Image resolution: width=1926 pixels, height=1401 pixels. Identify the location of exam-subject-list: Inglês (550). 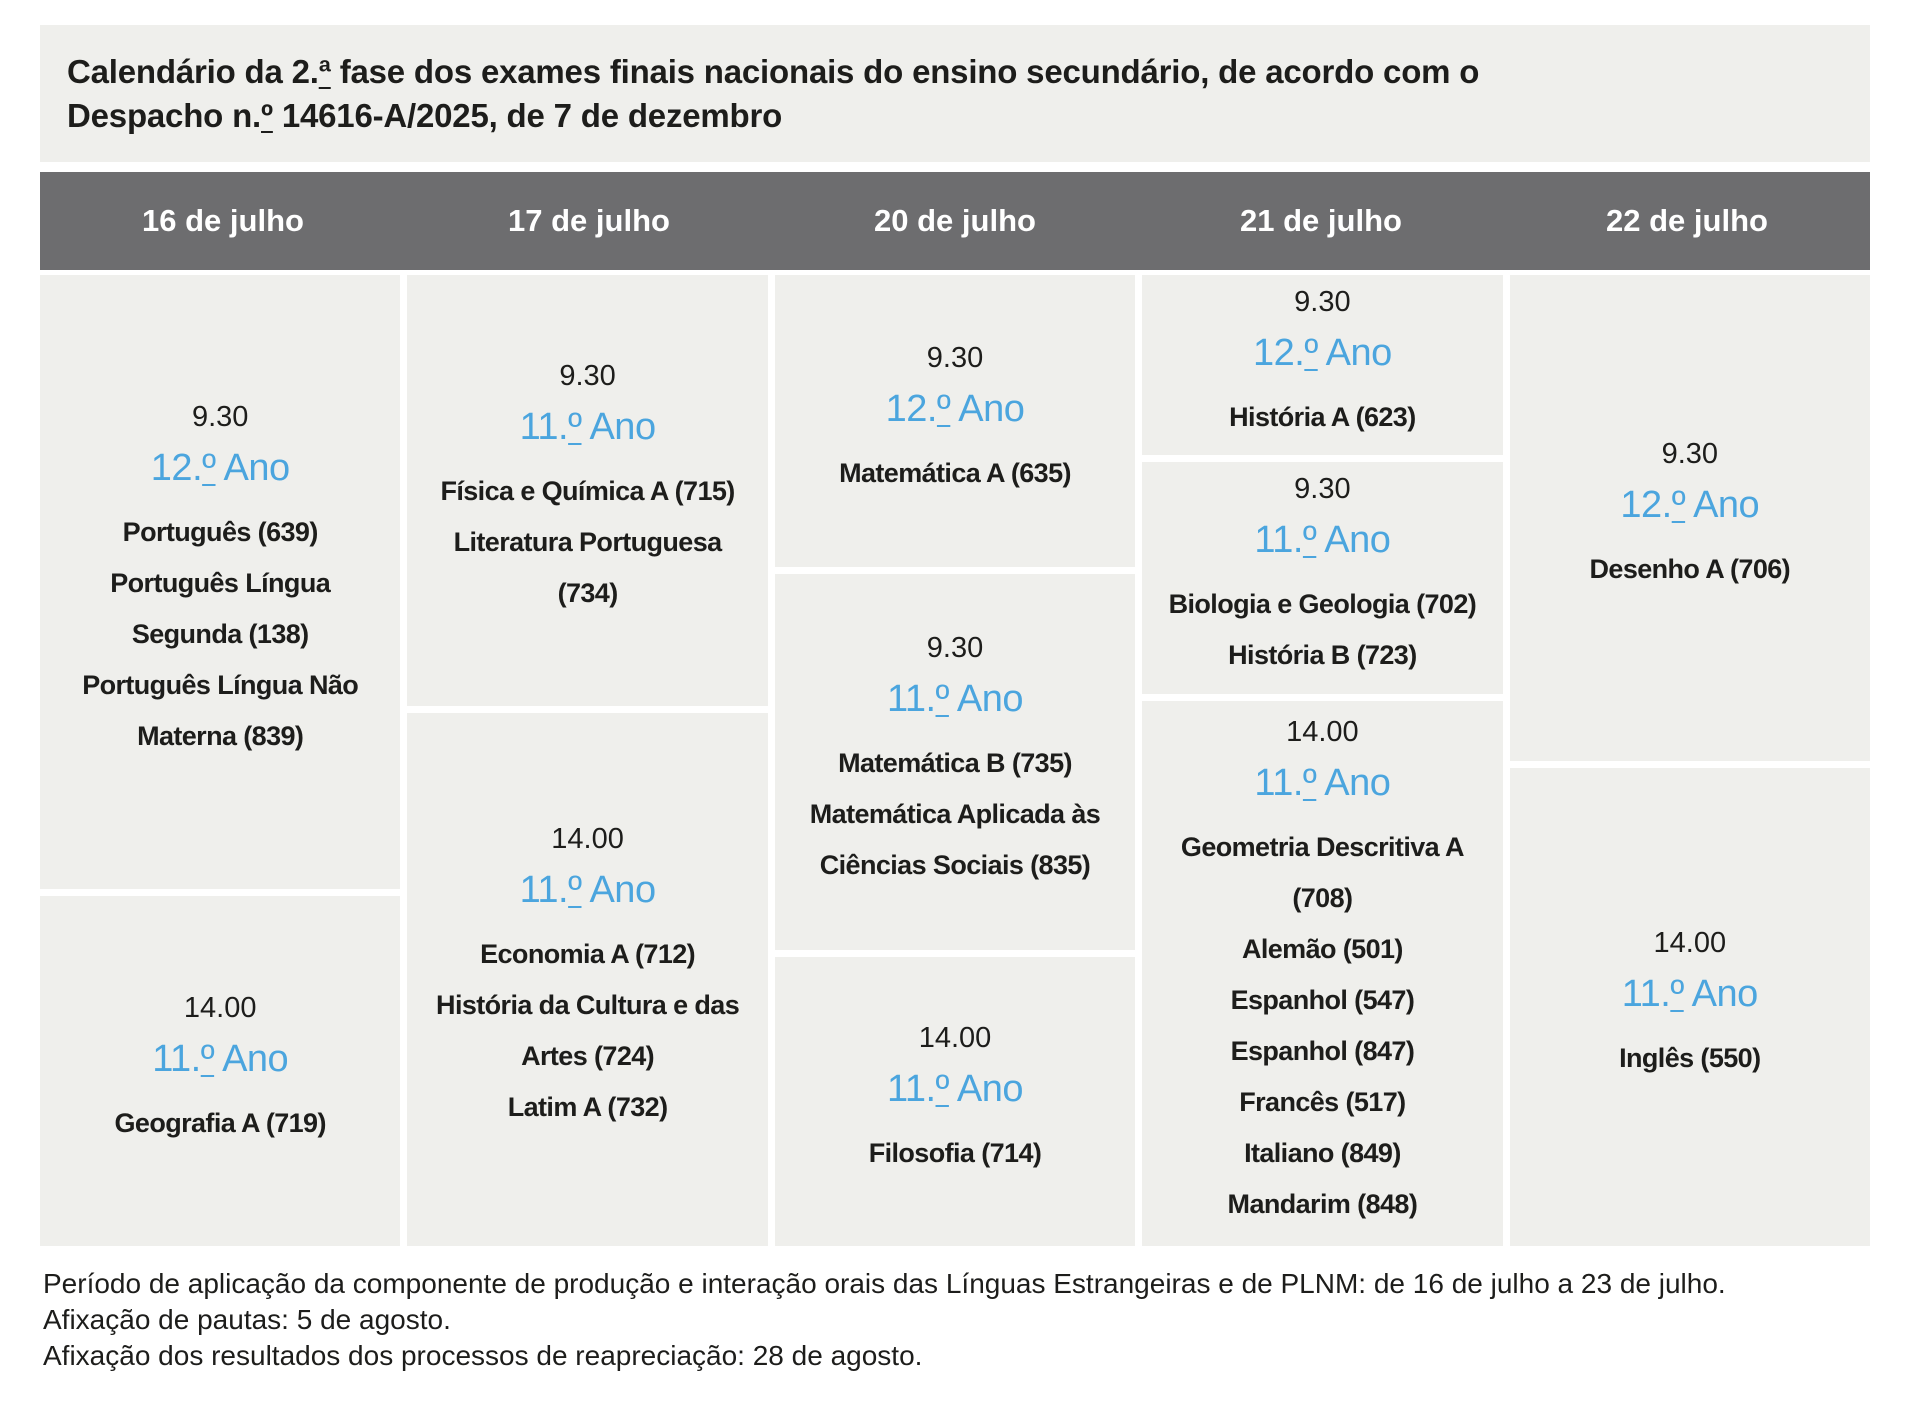
(1690, 1058).